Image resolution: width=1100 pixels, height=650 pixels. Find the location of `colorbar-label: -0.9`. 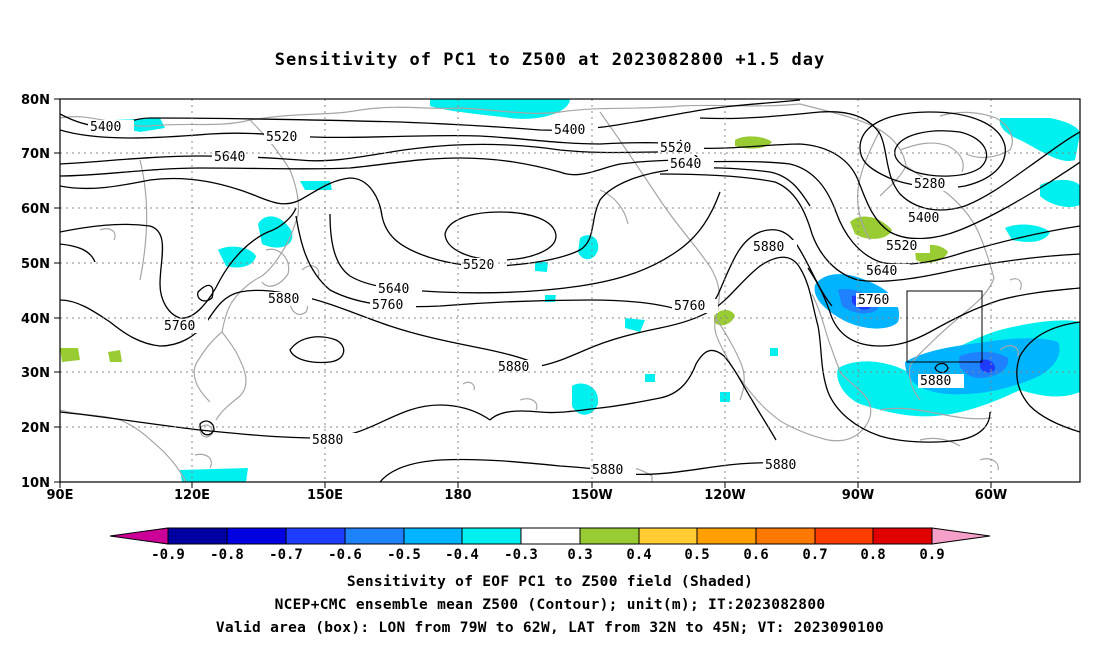

colorbar-label: -0.9 is located at coordinates (168, 555).